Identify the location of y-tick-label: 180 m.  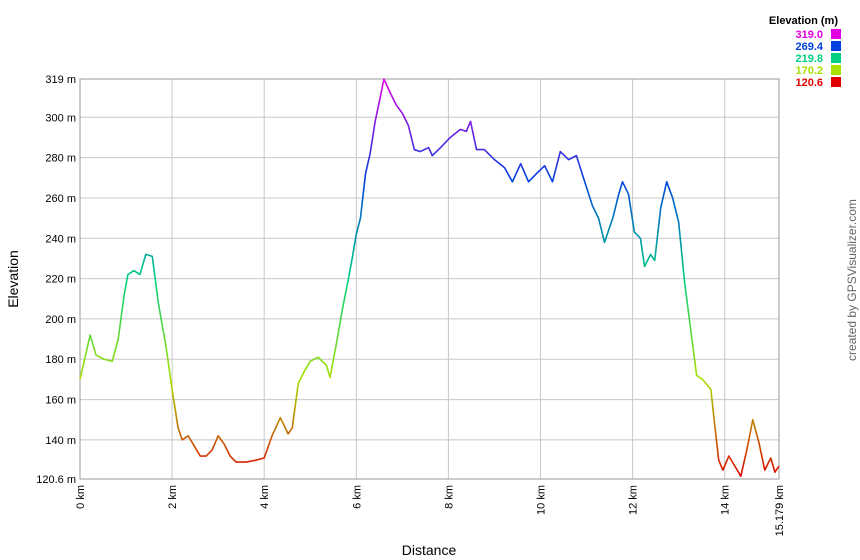
(60, 360).